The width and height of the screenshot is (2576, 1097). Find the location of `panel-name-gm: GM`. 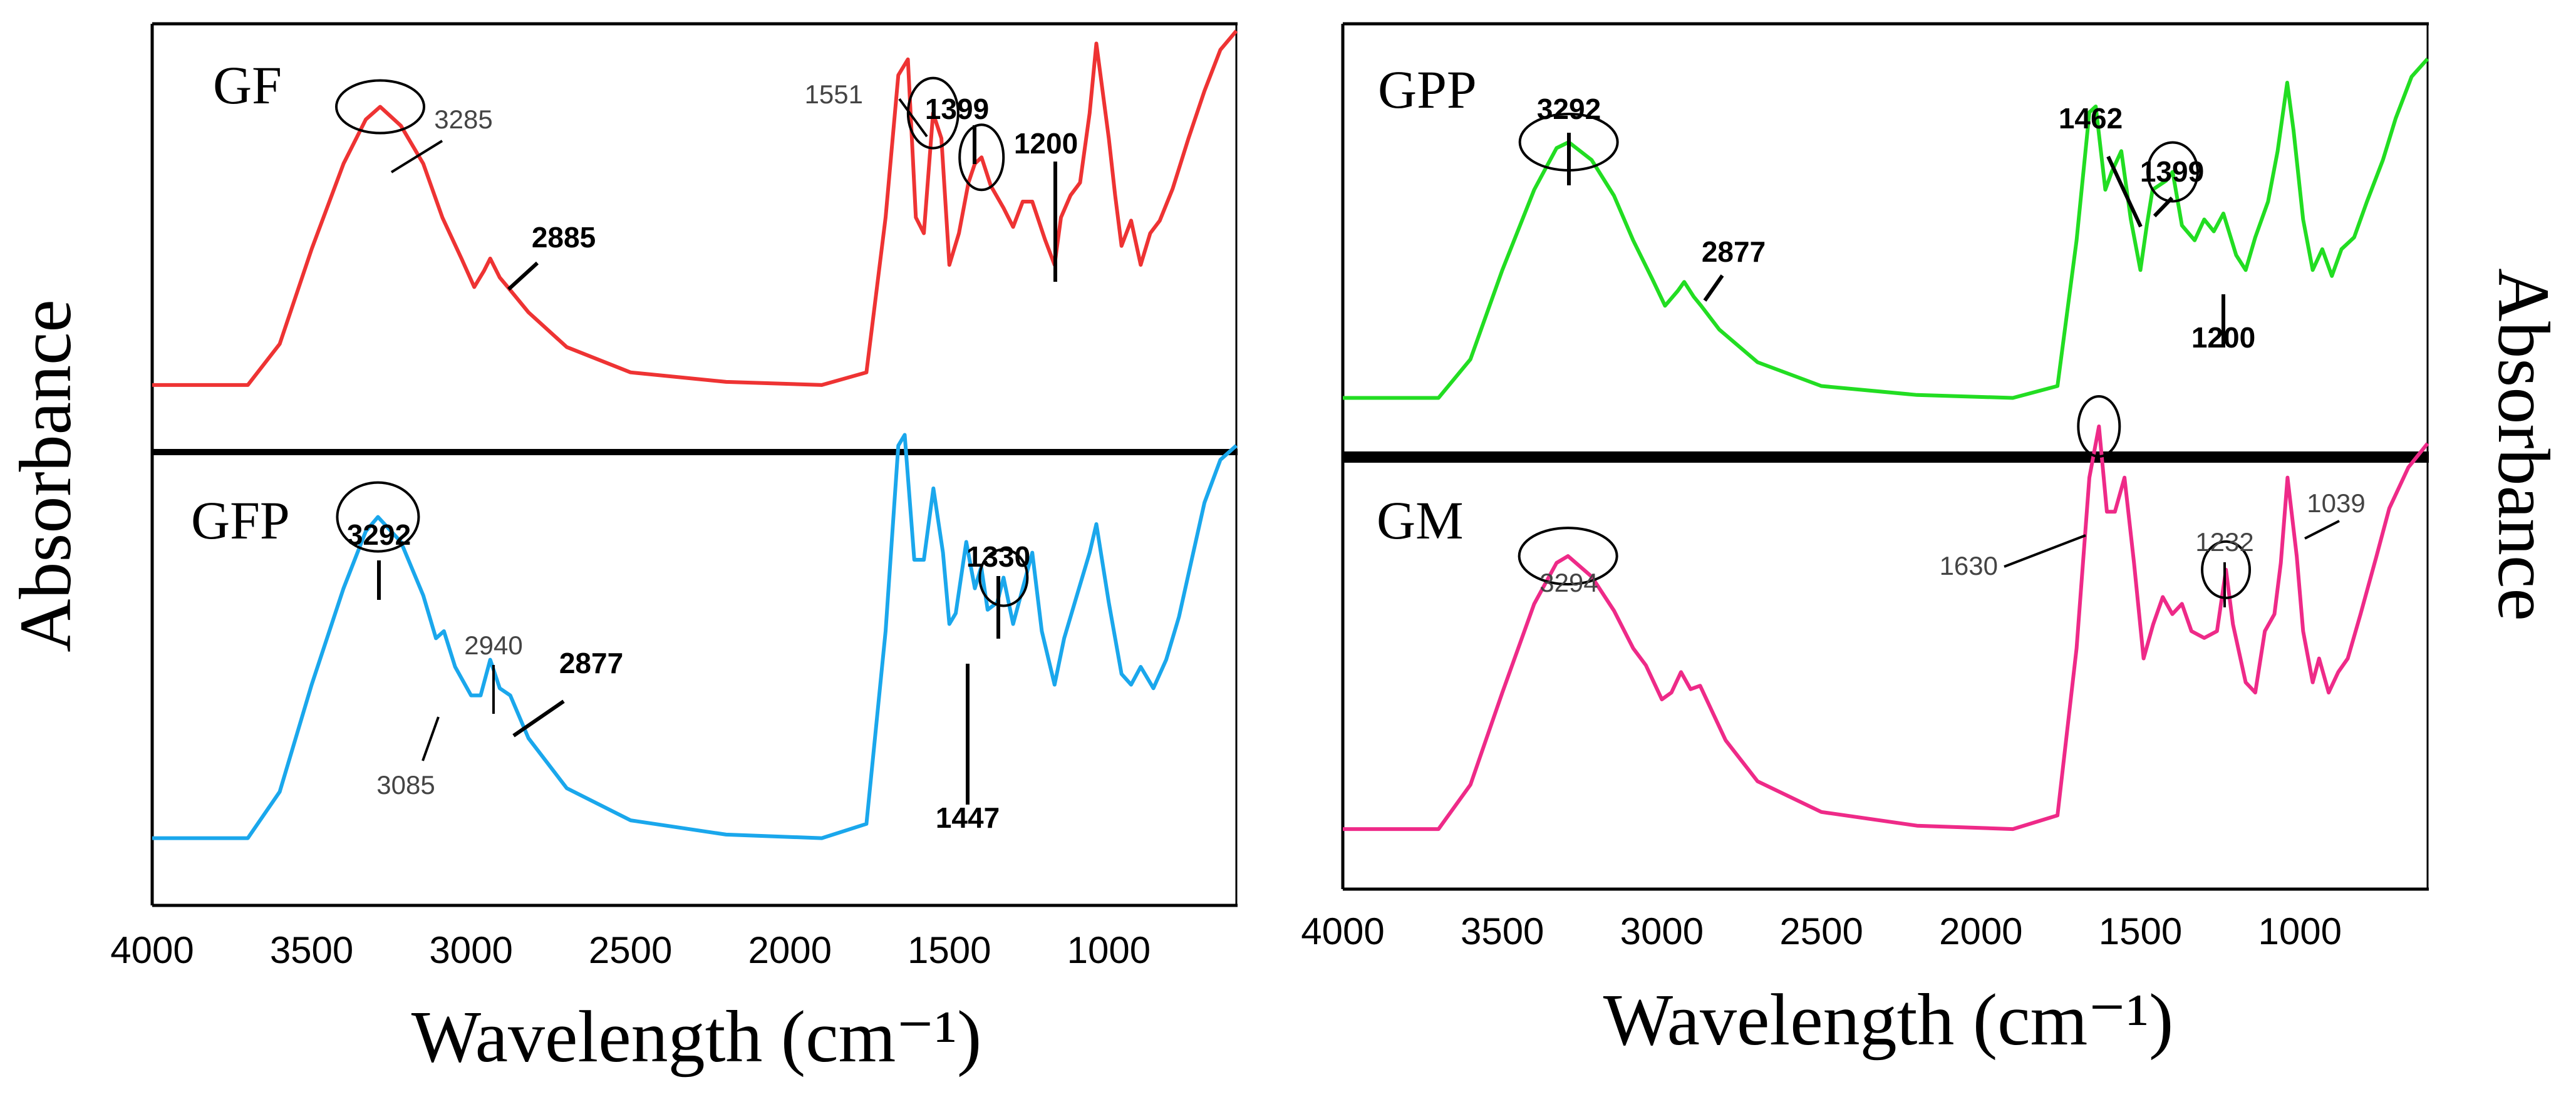

panel-name-gm: GM is located at coordinates (1420, 520).